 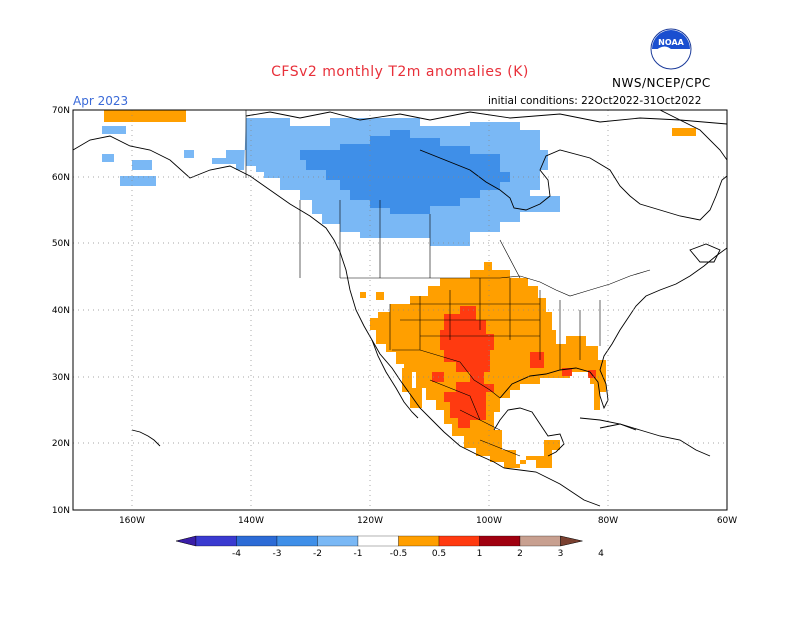 I want to click on forecast-month: Apr 2023, so click(x=101, y=101).